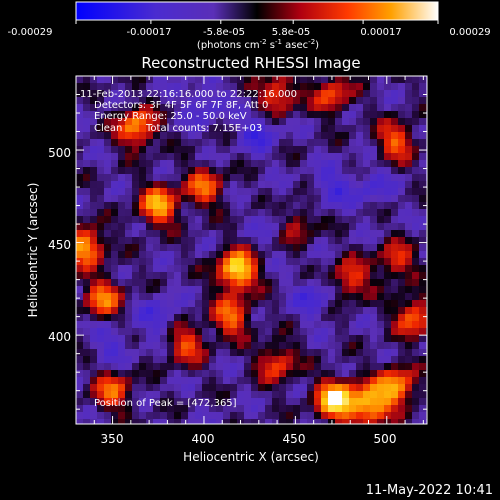 The width and height of the screenshot is (500, 500). Describe the element at coordinates (108, 128) in the screenshot. I see `algorithm-annotation: Clean` at that location.